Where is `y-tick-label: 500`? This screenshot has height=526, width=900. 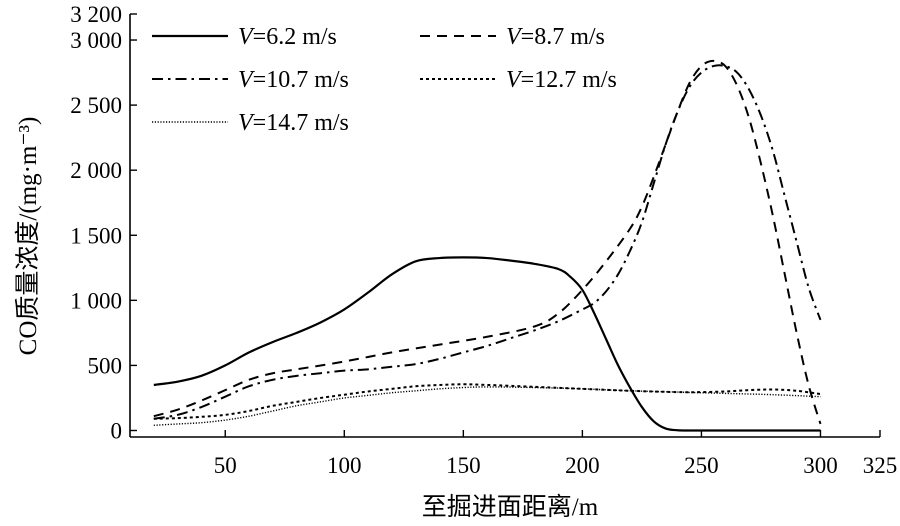
y-tick-label: 500 is located at coordinates (105, 365).